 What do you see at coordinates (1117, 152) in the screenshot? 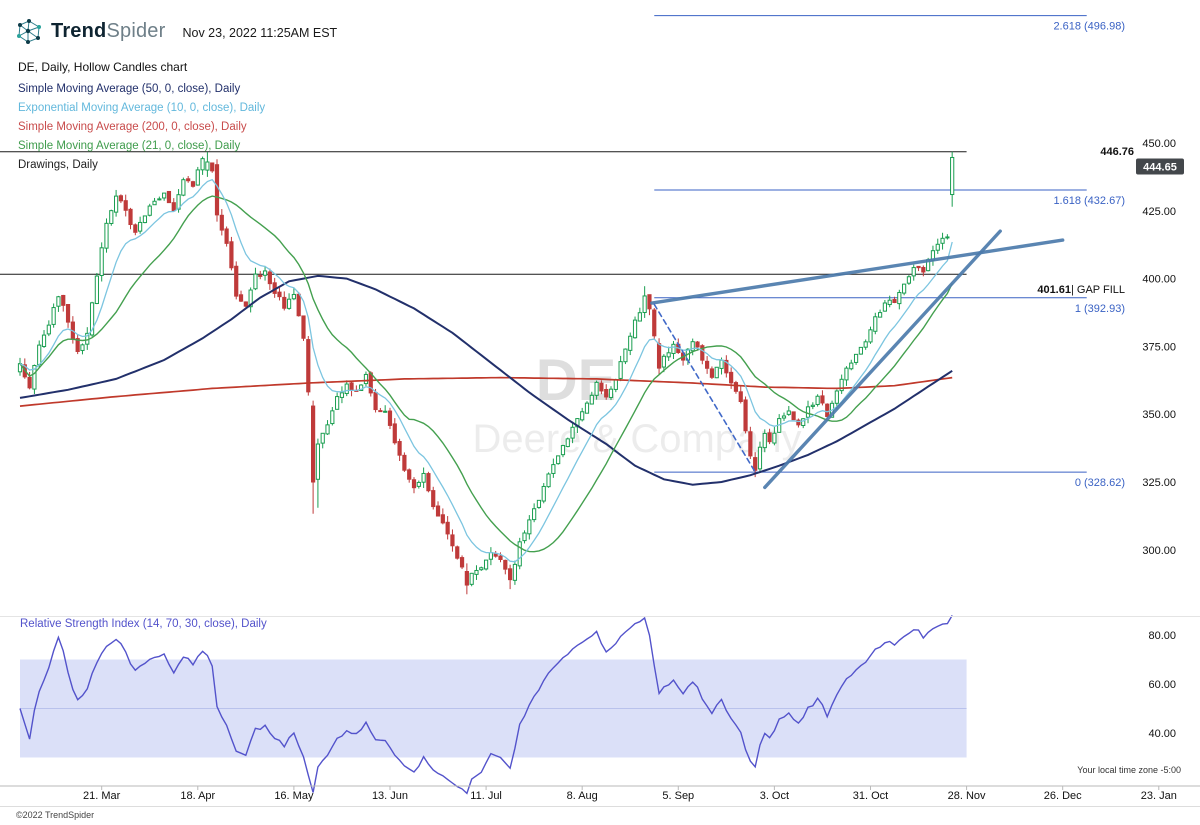
I see `high-line-label: 446.76` at bounding box center [1117, 152].